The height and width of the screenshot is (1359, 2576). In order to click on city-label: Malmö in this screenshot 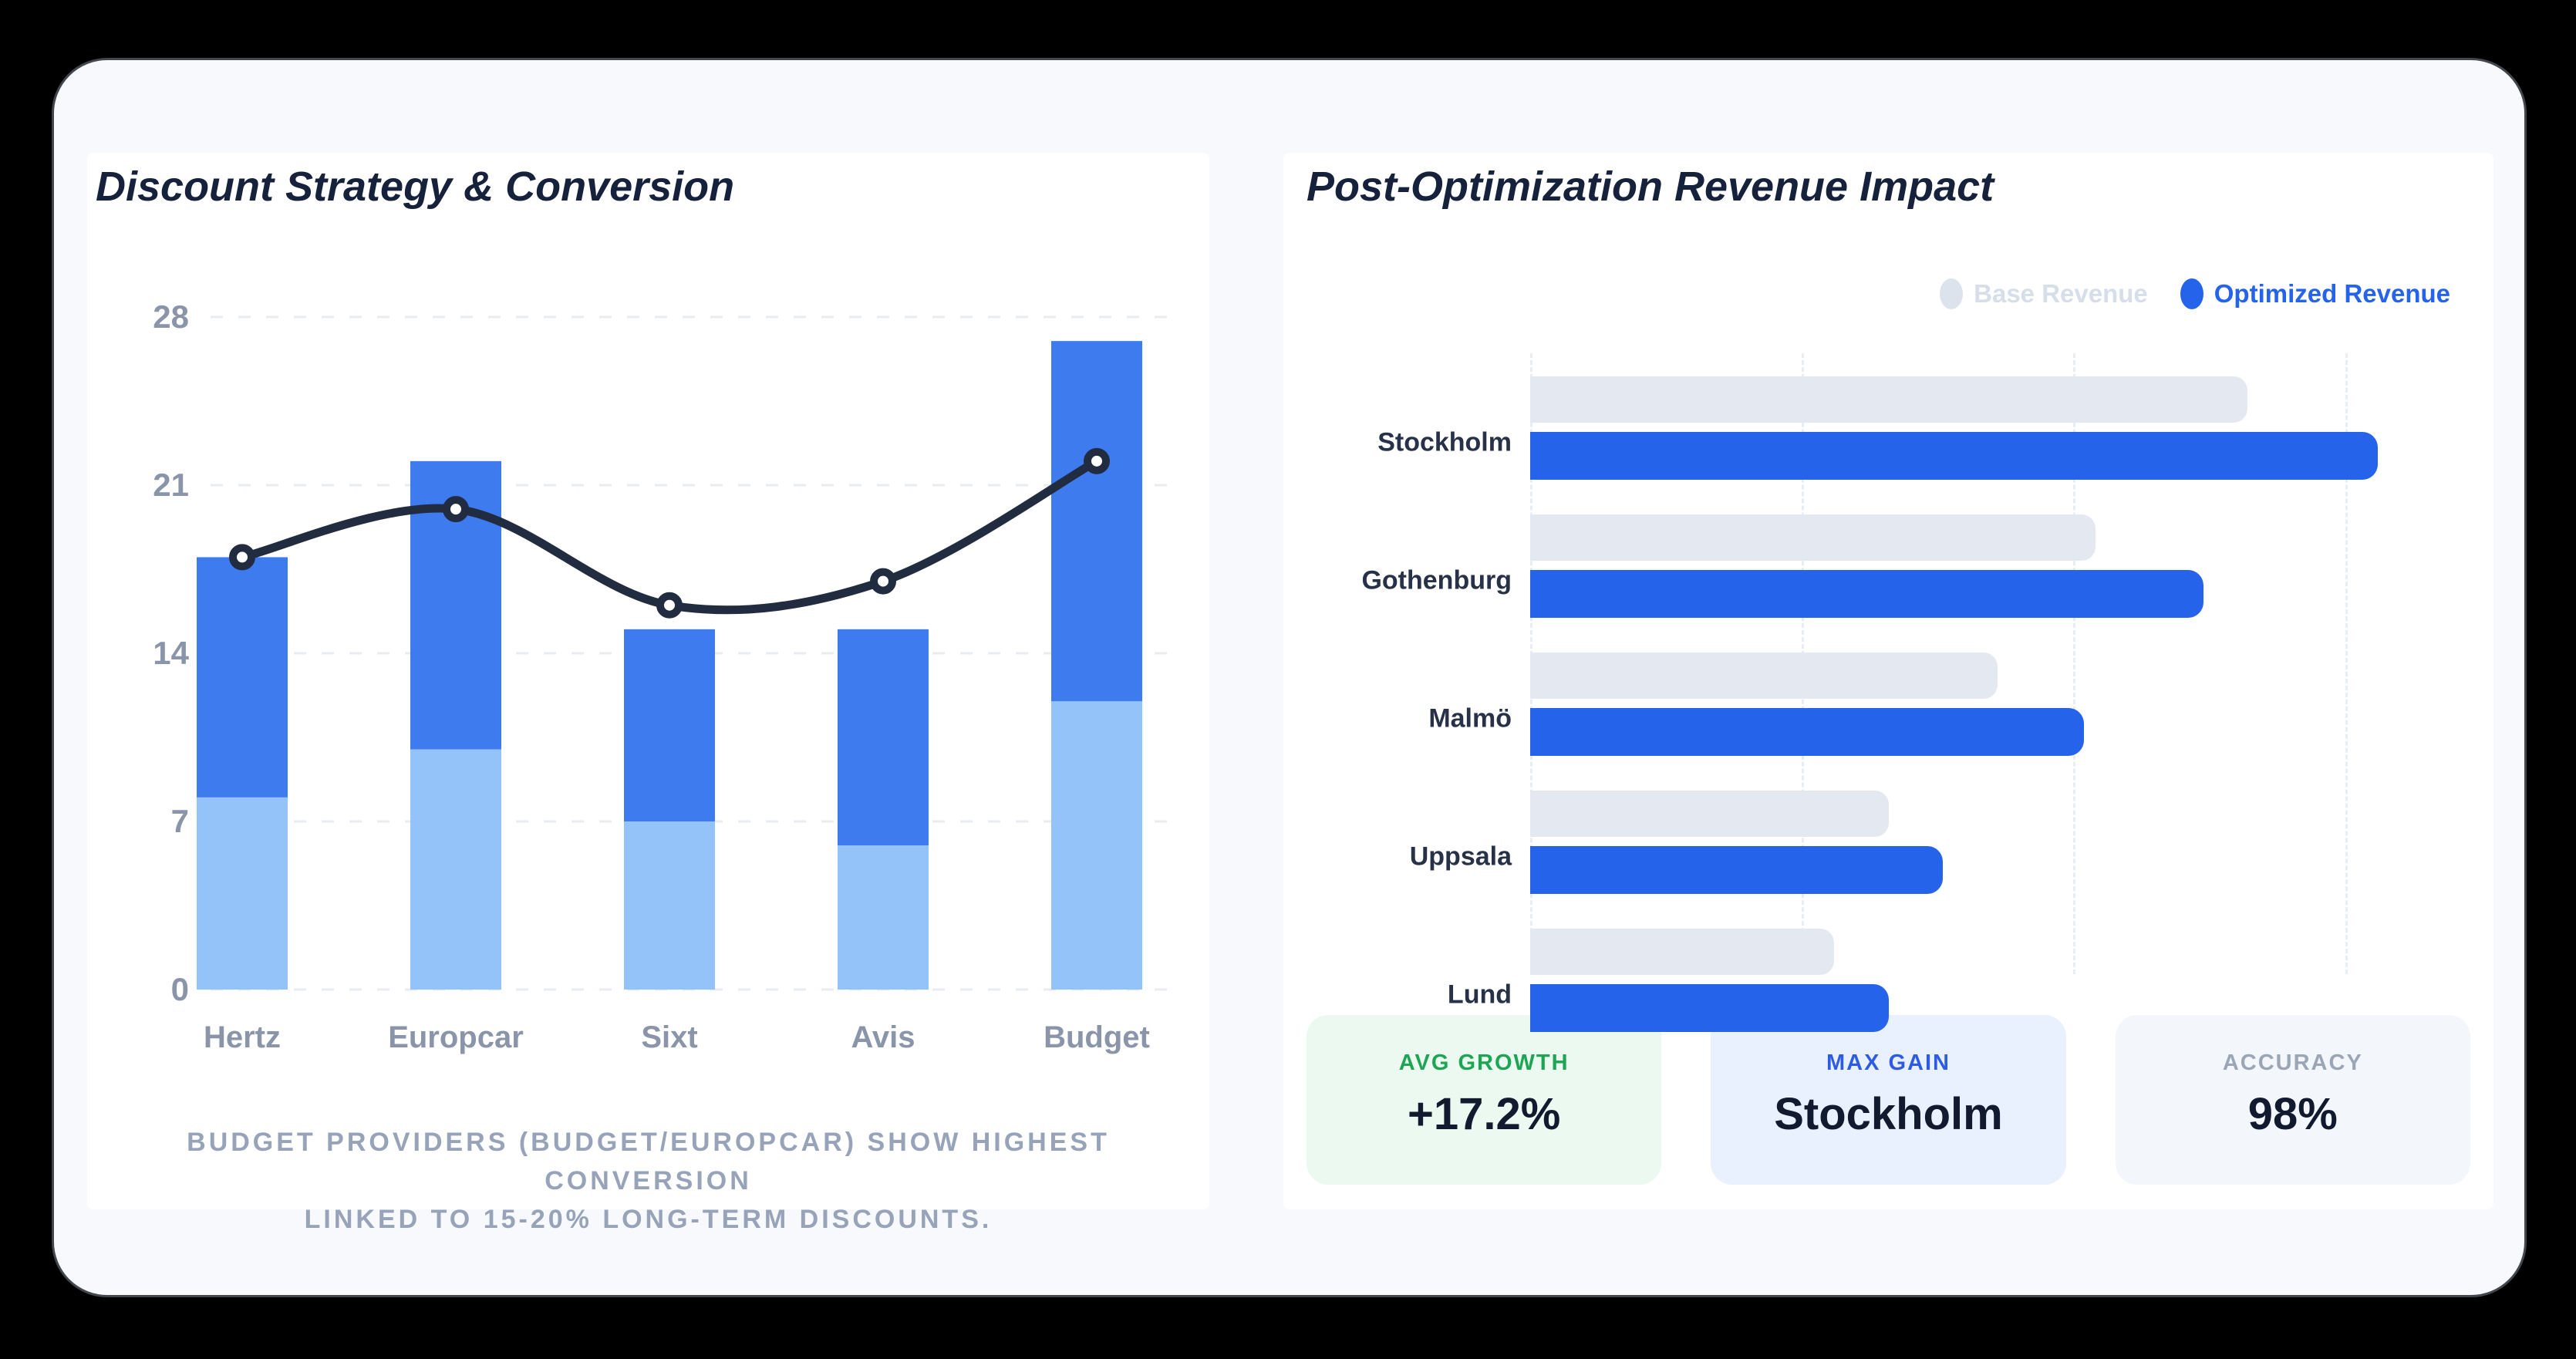, I will do `click(1470, 718)`.